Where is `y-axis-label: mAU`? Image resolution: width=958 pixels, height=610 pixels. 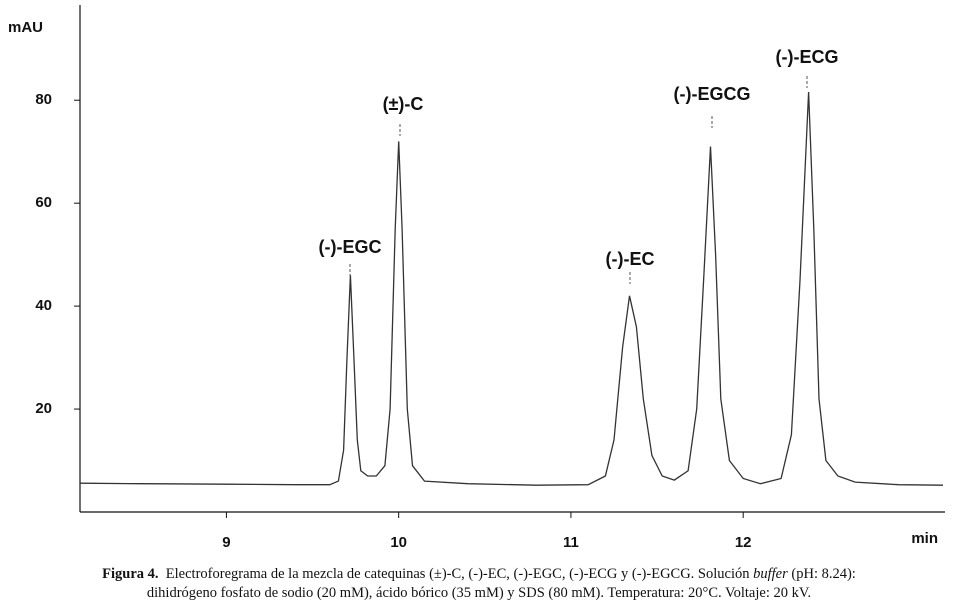
y-axis-label: mAU is located at coordinates (25, 27).